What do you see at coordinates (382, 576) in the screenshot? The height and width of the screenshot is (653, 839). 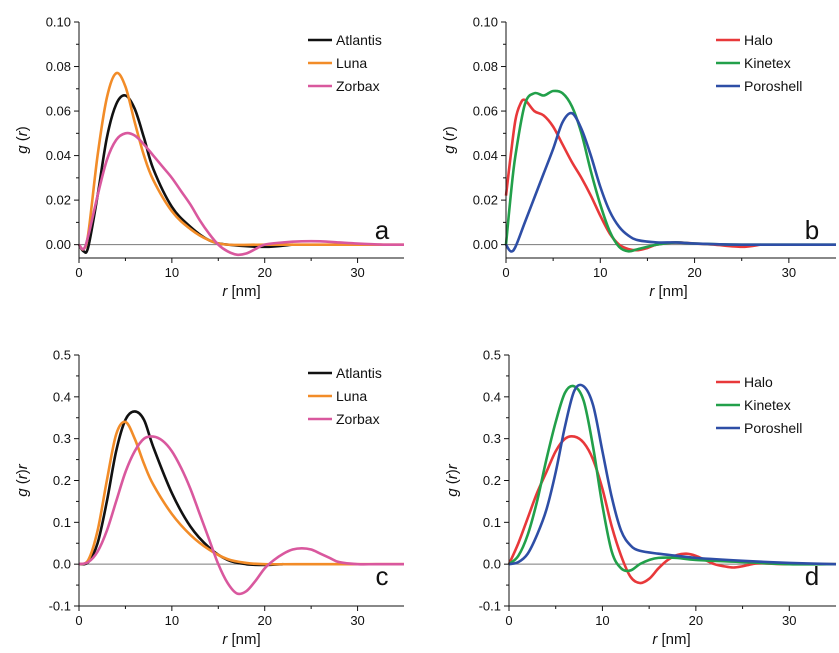 I see `panel-label: c` at bounding box center [382, 576].